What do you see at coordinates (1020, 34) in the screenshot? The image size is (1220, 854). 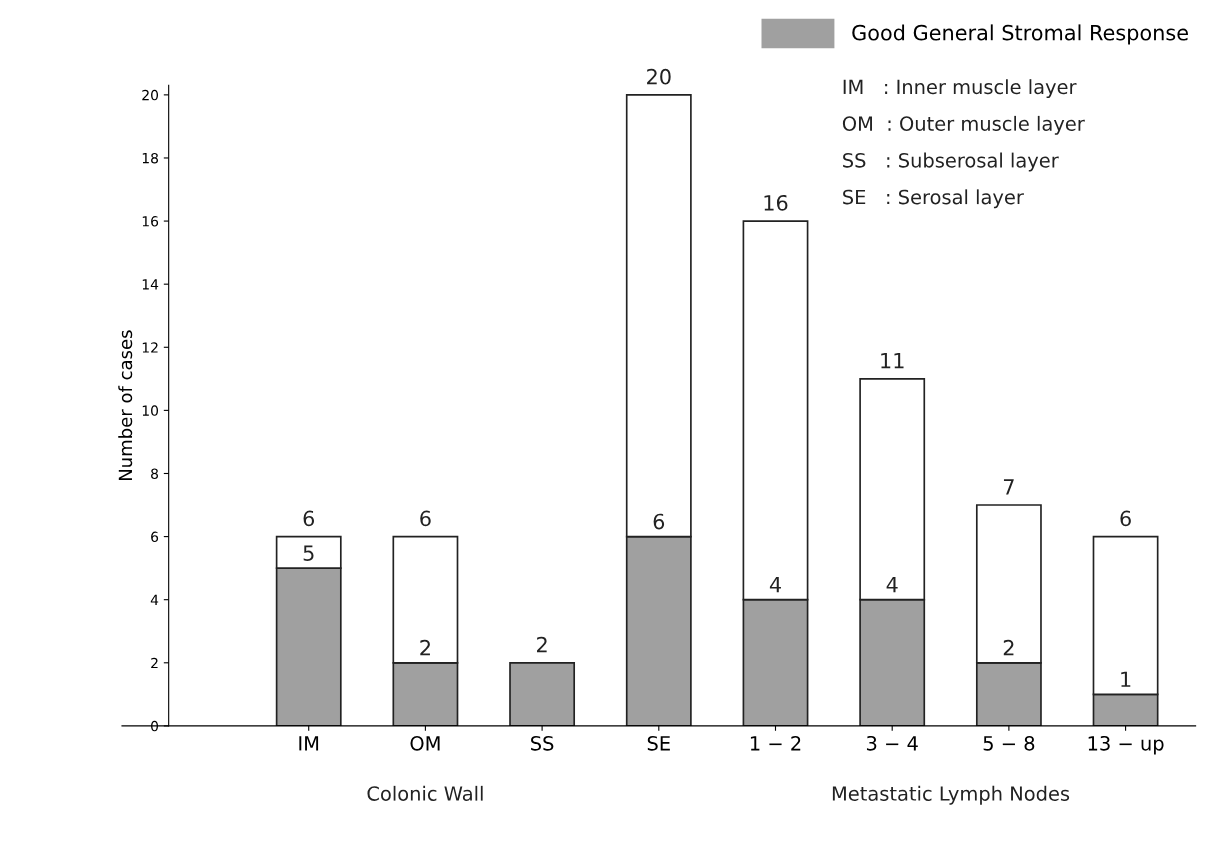 I see `legend-label: Good General Stromal Response` at bounding box center [1020, 34].